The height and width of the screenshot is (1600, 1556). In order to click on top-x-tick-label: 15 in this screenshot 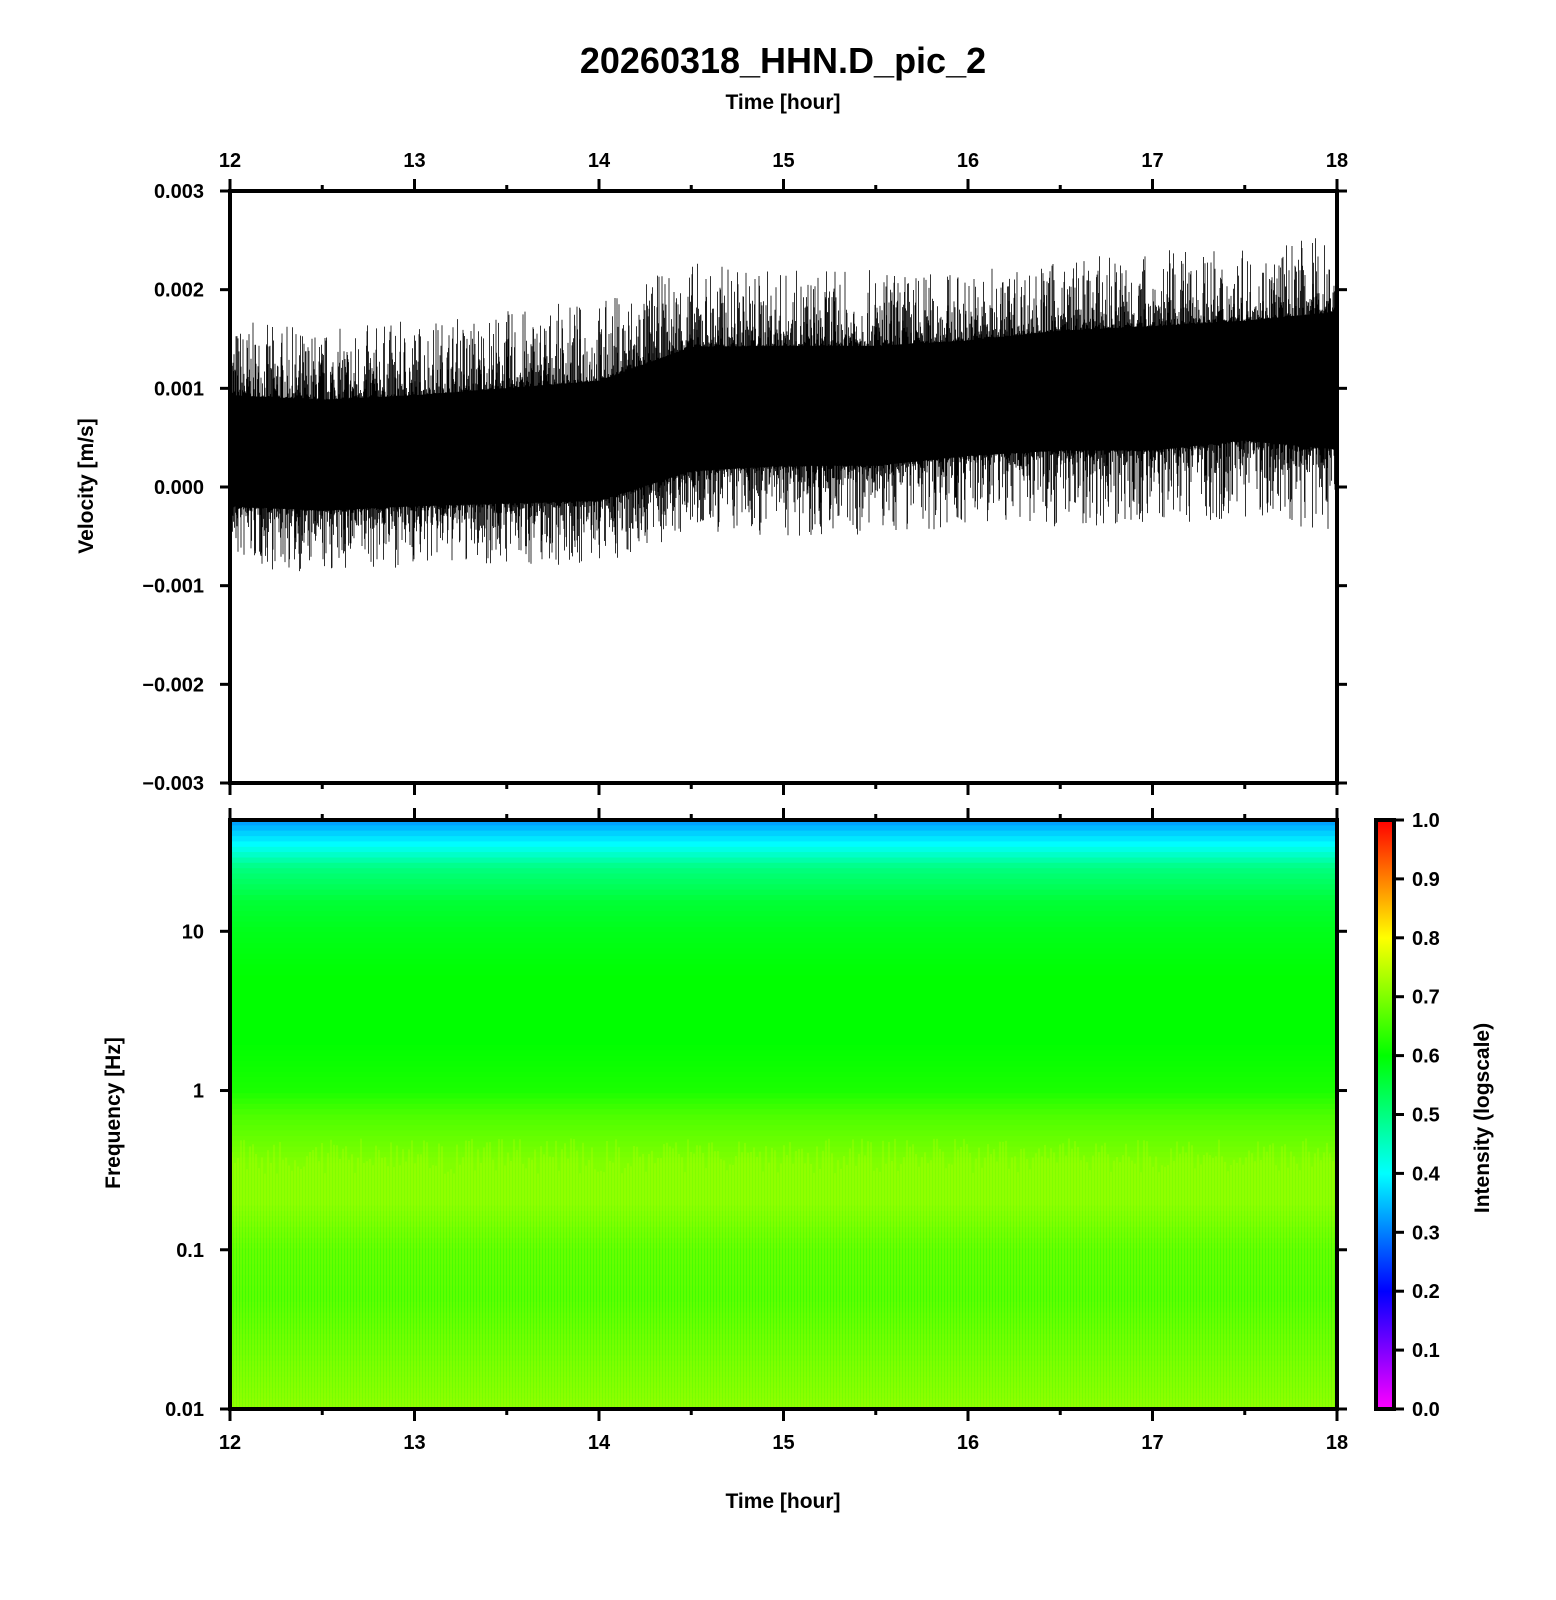, I will do `click(783, 161)`.